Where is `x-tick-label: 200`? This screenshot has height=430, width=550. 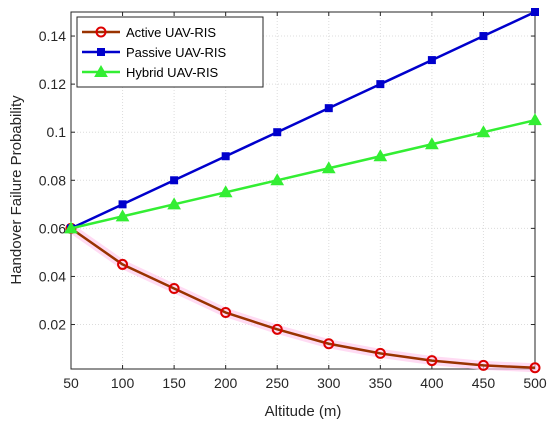
x-tick-label: 200 is located at coordinates (226, 383).